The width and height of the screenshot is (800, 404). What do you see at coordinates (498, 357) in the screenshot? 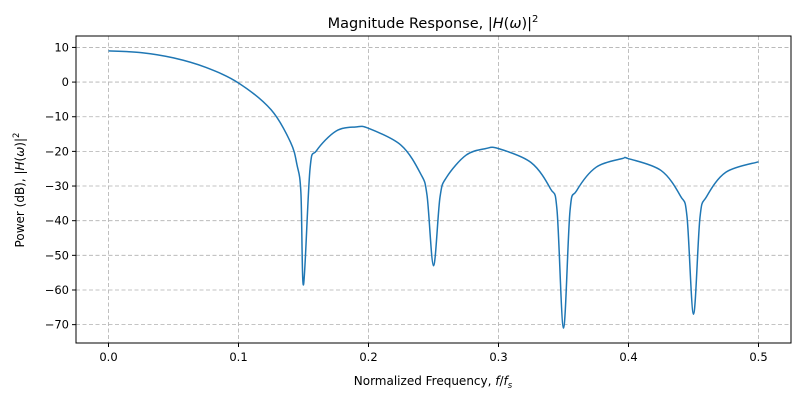
I see `x-tick-label: 0.3` at bounding box center [498, 357].